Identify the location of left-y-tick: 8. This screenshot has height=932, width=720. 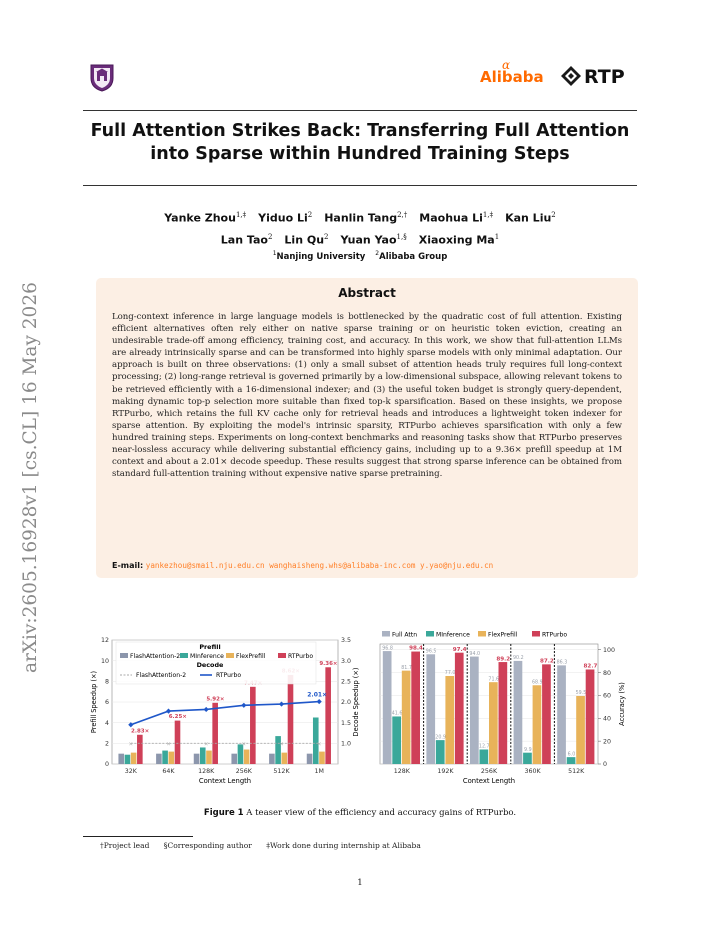
(107, 682).